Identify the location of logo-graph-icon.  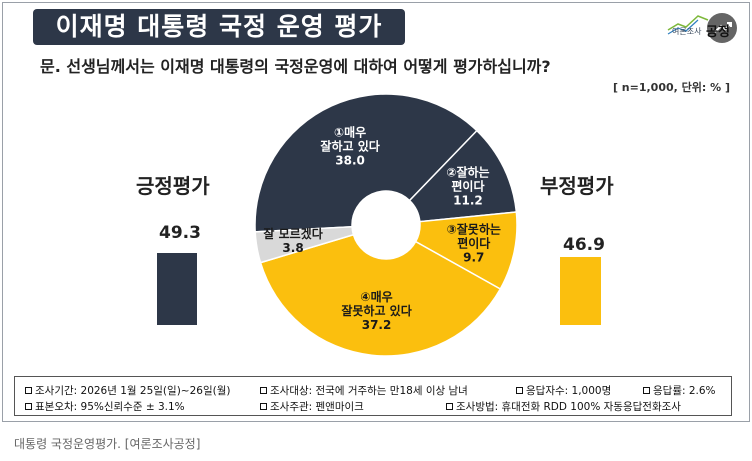
(702, 28).